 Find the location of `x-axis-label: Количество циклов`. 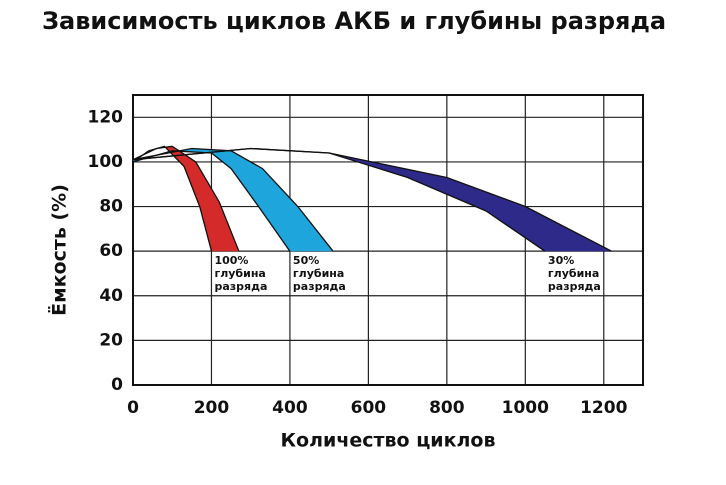

x-axis-label: Количество циклов is located at coordinates (388, 441).